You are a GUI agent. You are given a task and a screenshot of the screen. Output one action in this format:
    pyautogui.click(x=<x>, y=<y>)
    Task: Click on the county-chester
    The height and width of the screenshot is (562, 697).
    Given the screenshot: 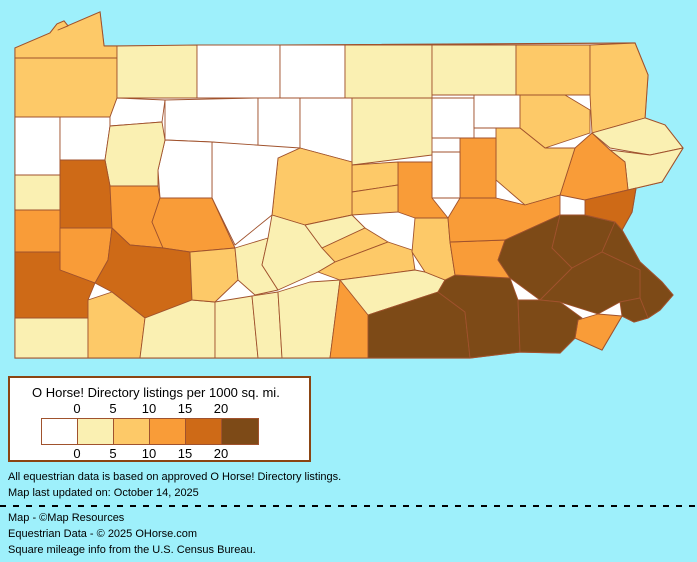 What is the action you would take?
    pyautogui.click(x=550, y=326)
    